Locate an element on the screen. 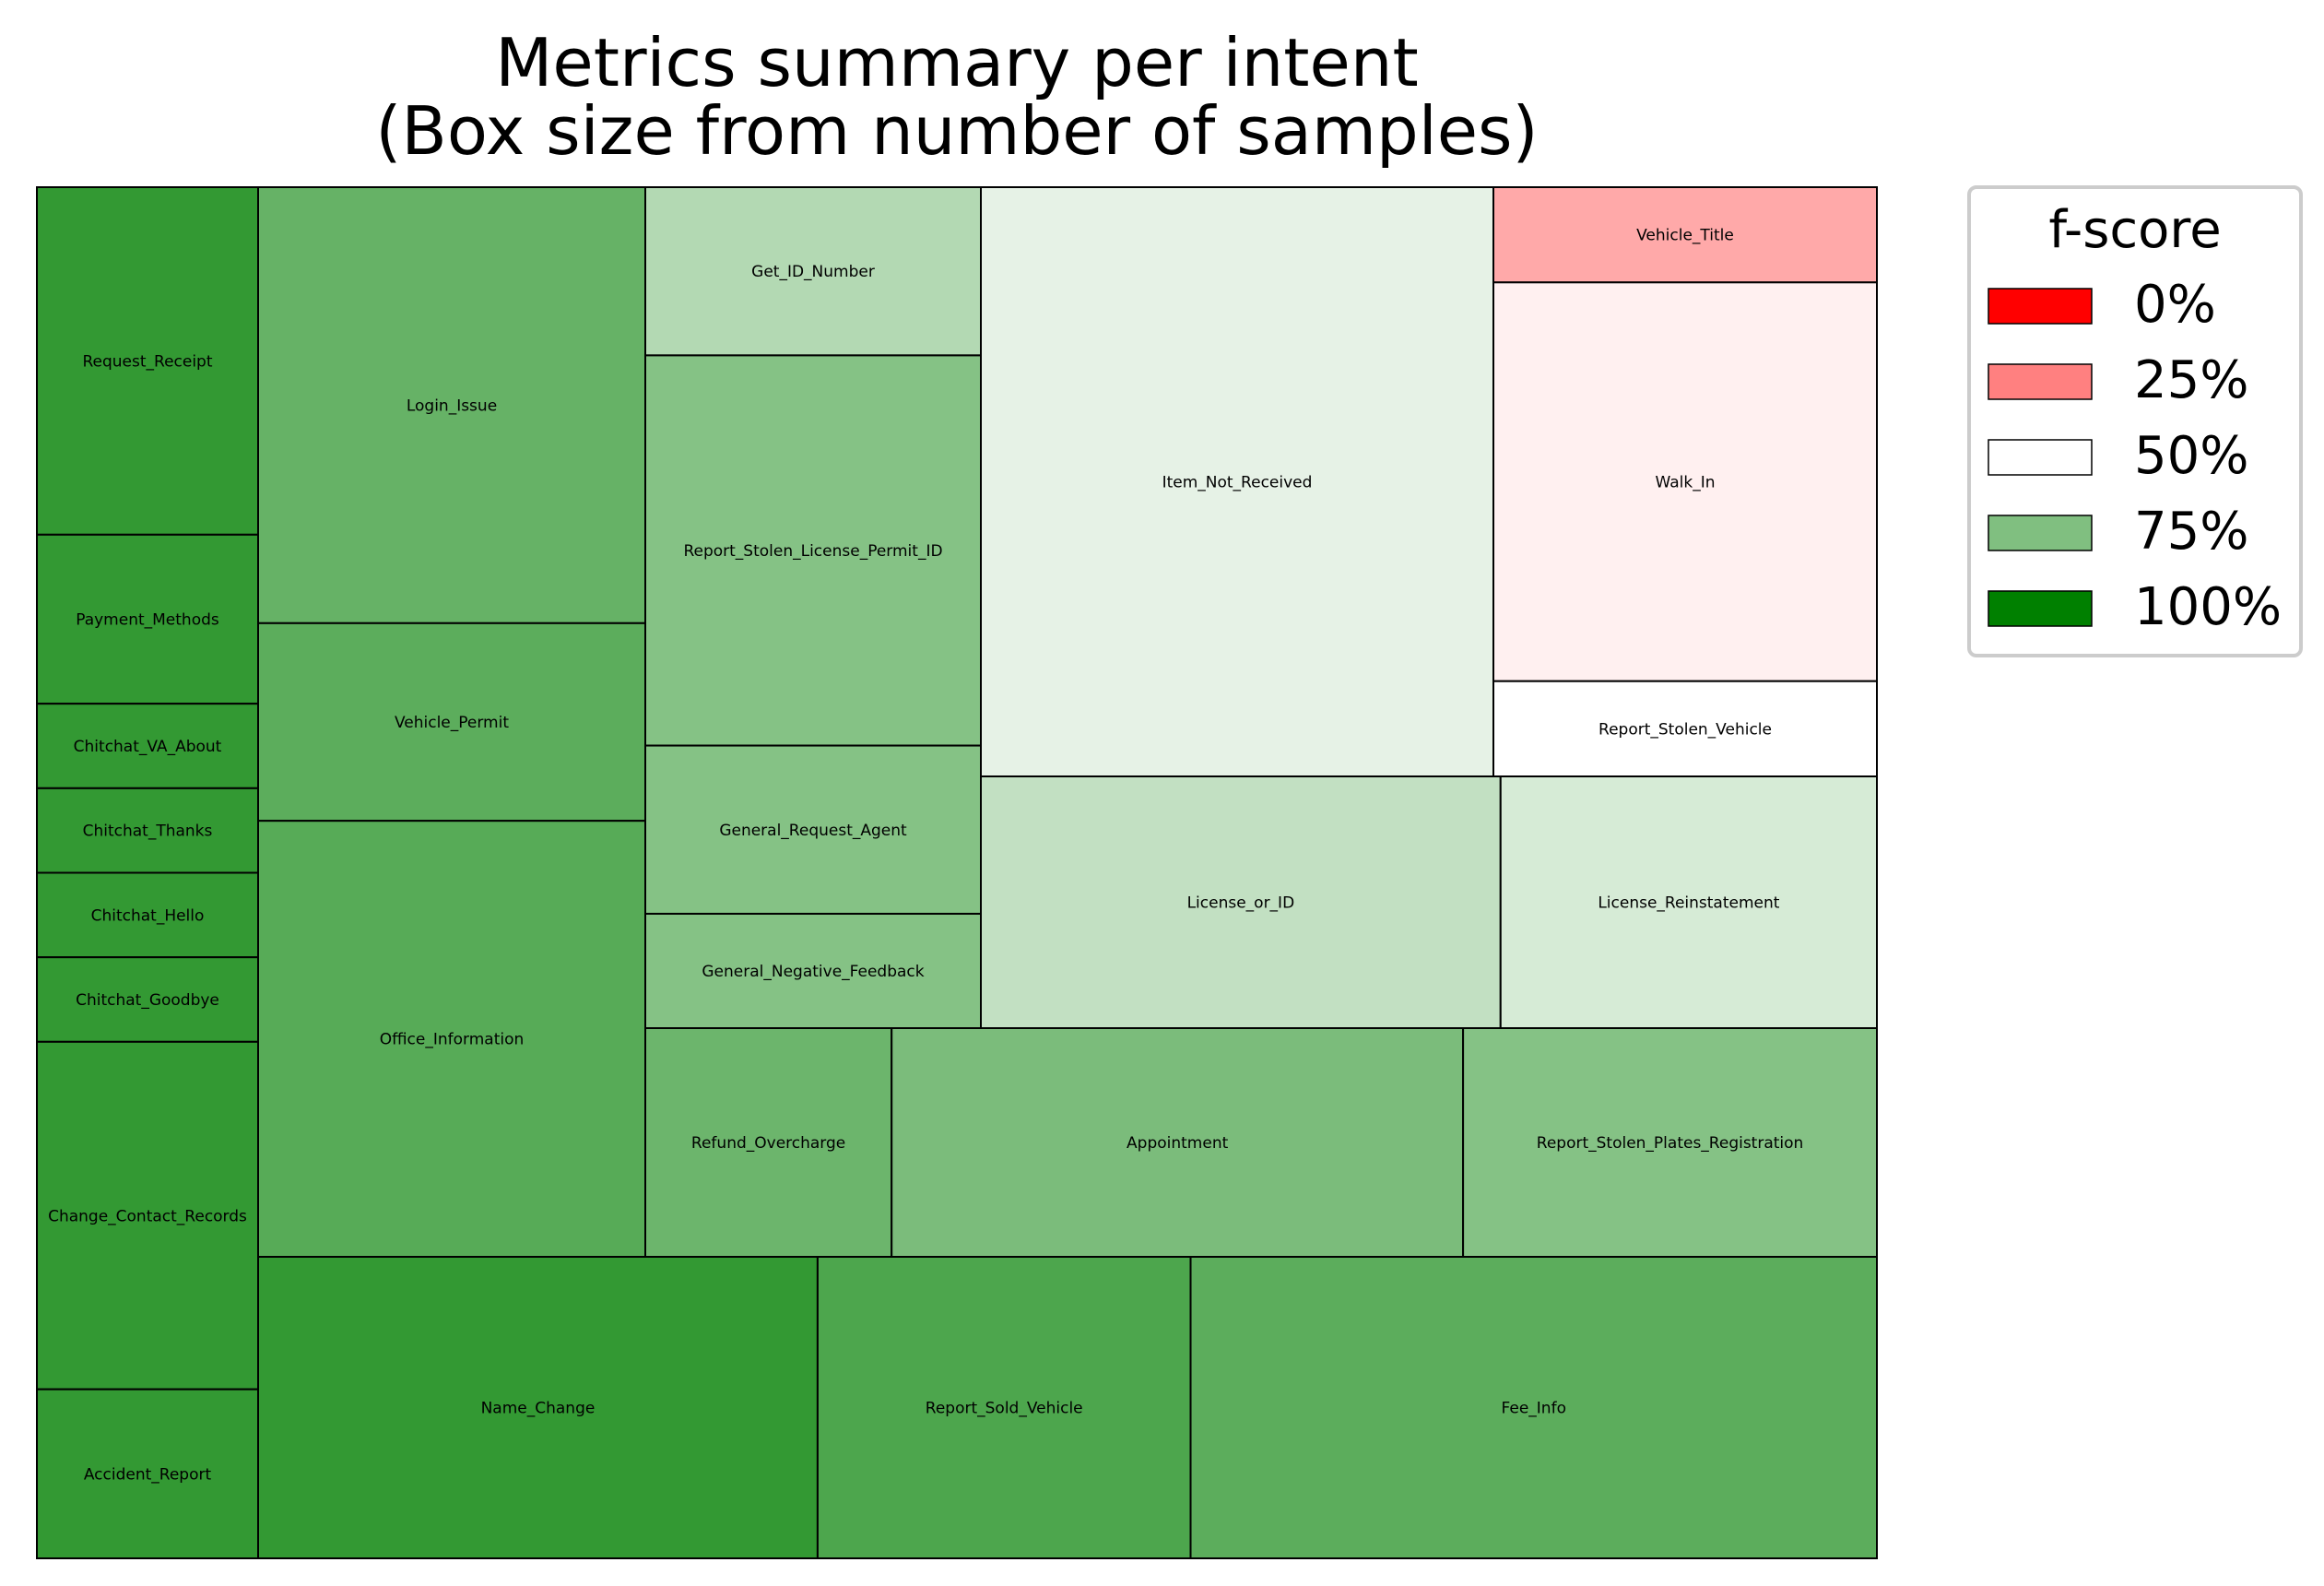  cell-walk-in is located at coordinates (1685, 481).